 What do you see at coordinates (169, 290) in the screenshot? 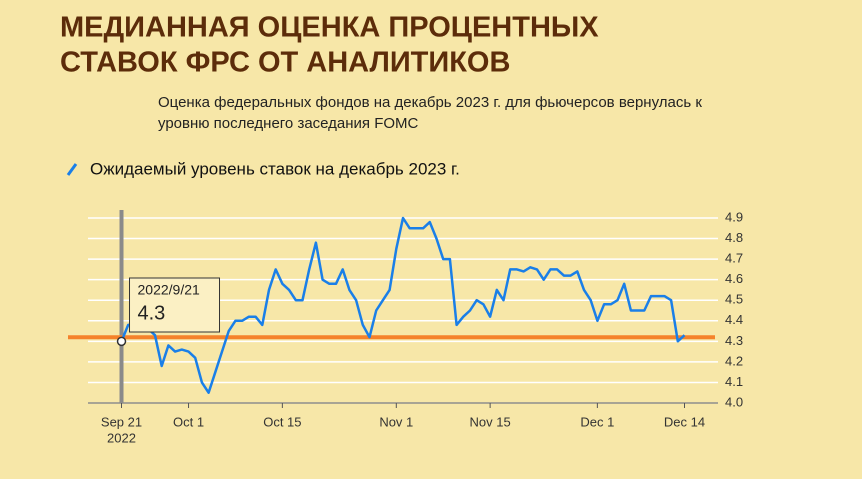
I see `tooltip-date: 2022/9/21` at bounding box center [169, 290].